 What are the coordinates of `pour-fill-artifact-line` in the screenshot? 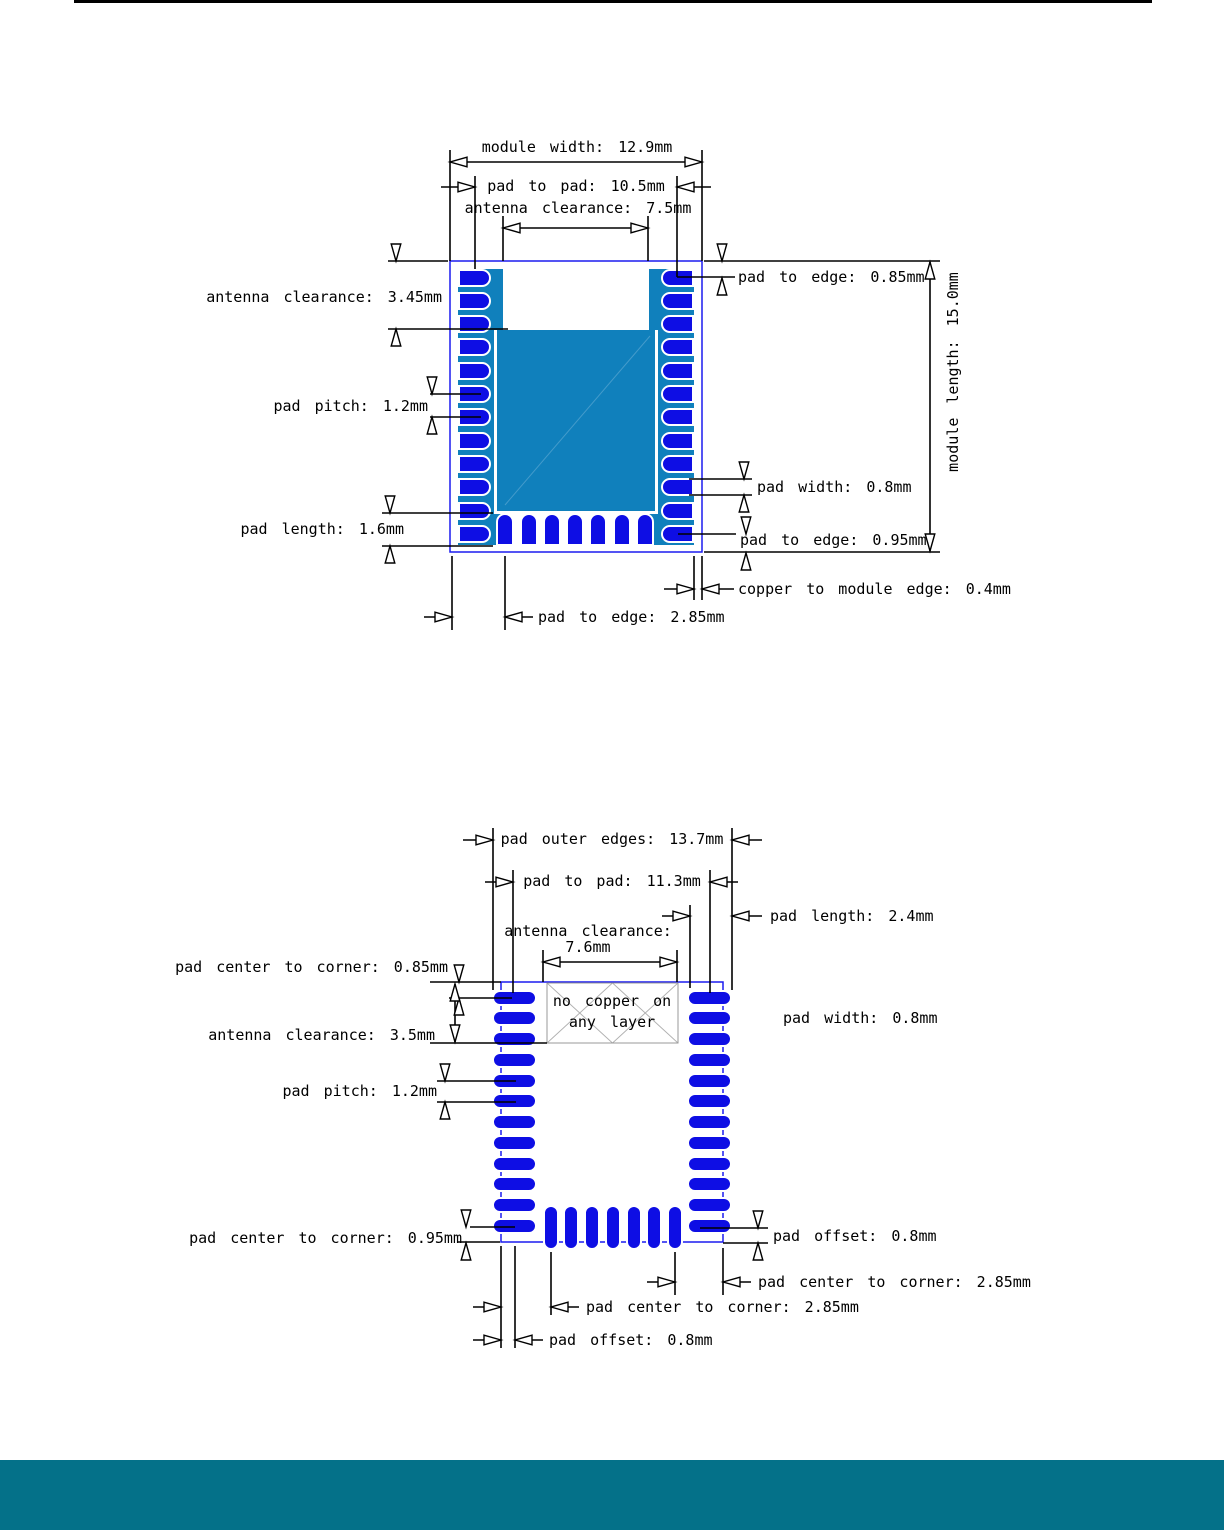 It's located at (577, 420).